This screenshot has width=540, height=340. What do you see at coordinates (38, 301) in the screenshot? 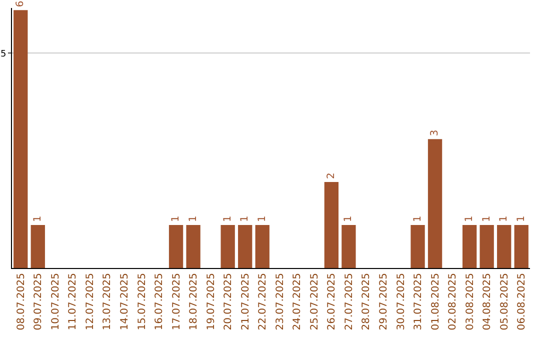
I see `x-tick-label: 09.07.2025` at bounding box center [38, 301].